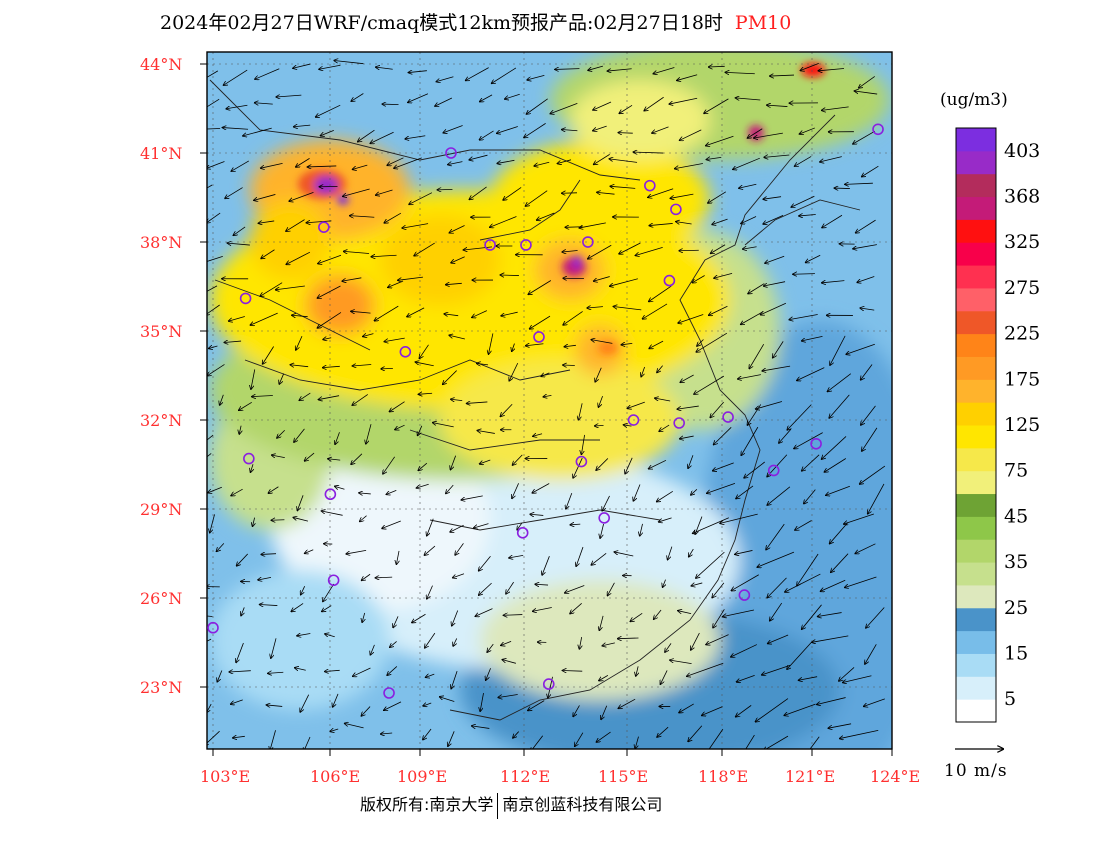  What do you see at coordinates (427, 804) in the screenshot?
I see `footer-copyright: 版权所有:南京大学` at bounding box center [427, 804].